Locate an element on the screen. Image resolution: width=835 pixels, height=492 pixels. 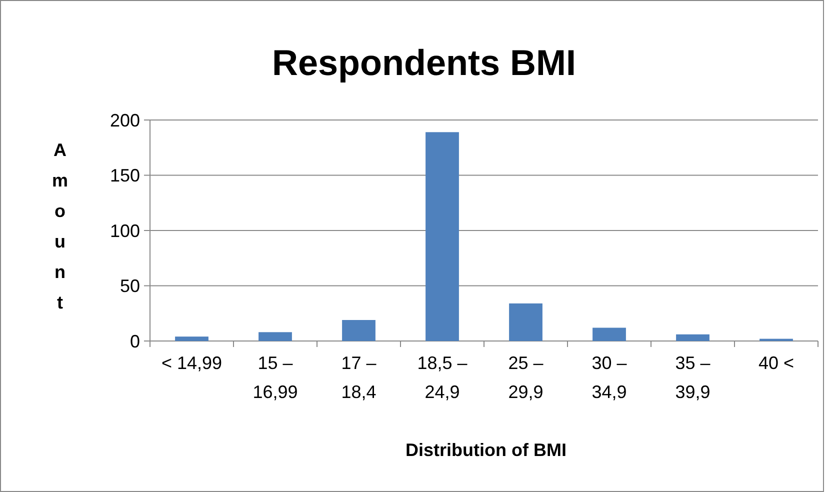
chart-title: Respondents BMI is located at coordinates (424, 62).